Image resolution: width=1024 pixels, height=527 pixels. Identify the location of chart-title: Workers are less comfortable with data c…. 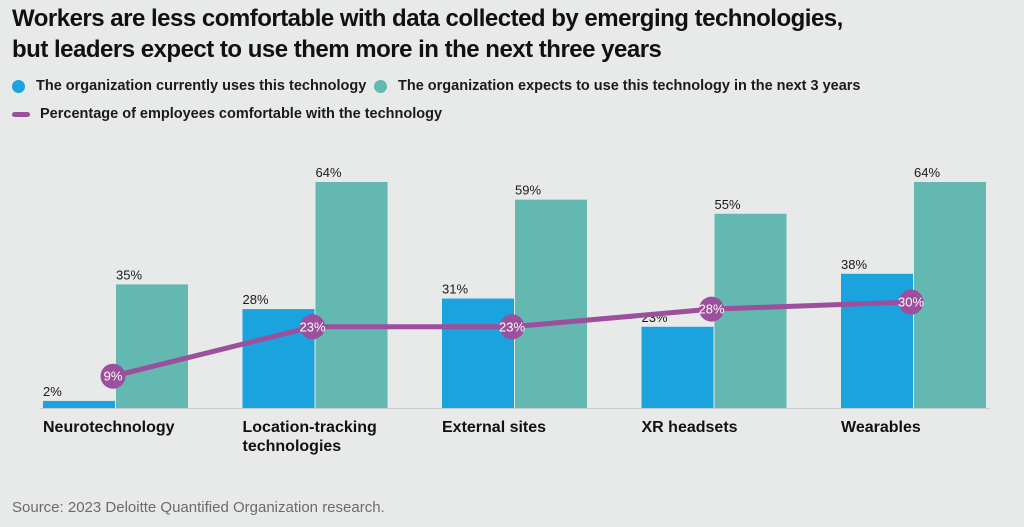
(512, 34).